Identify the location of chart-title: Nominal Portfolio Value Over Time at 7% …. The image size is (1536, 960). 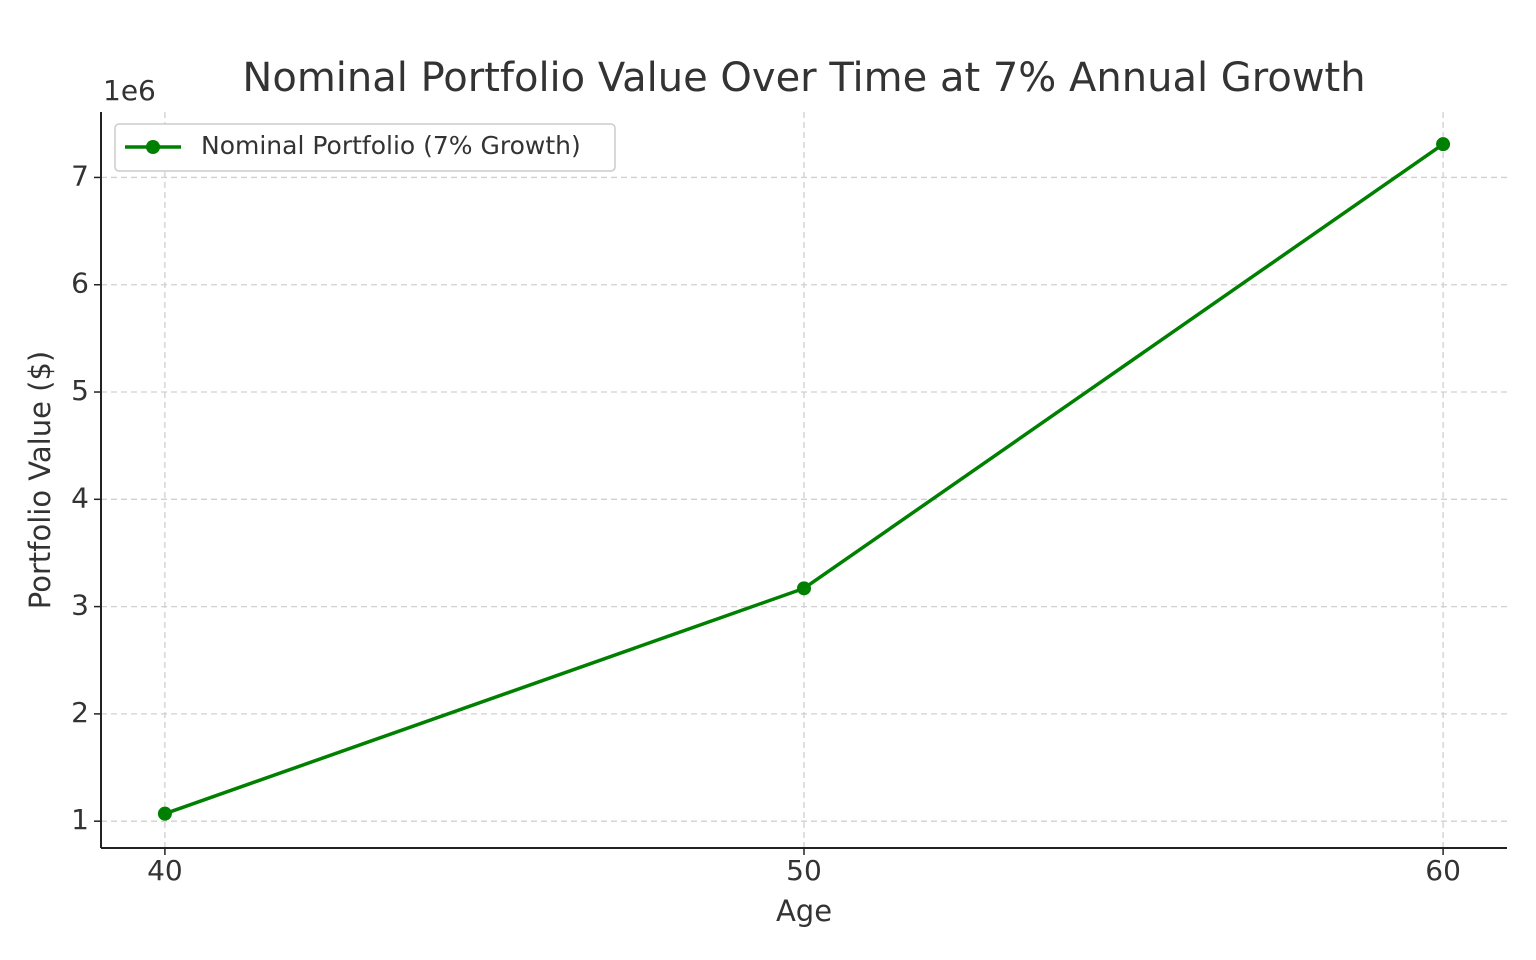
(803, 78).